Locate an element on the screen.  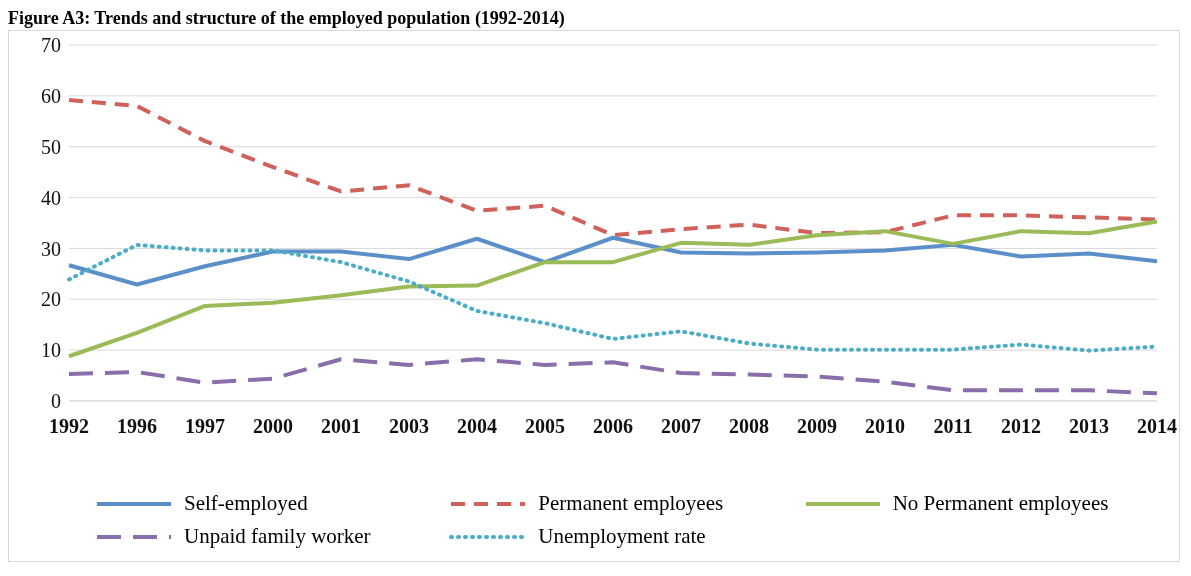
x-tick-label: 2006 is located at coordinates (613, 426).